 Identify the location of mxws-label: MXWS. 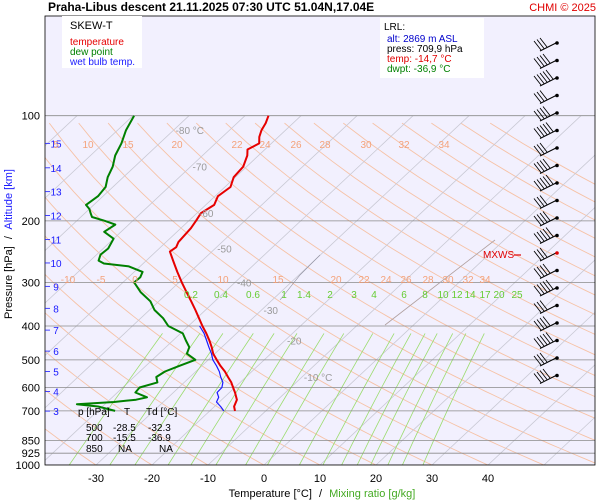
(498, 255).